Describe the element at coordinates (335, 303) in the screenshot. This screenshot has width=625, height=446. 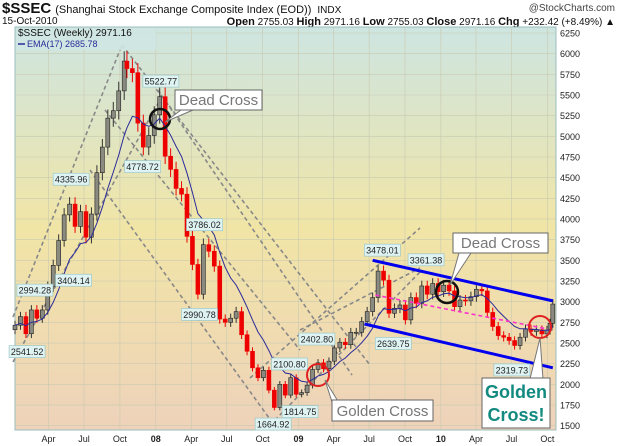
I see `guide-line` at that location.